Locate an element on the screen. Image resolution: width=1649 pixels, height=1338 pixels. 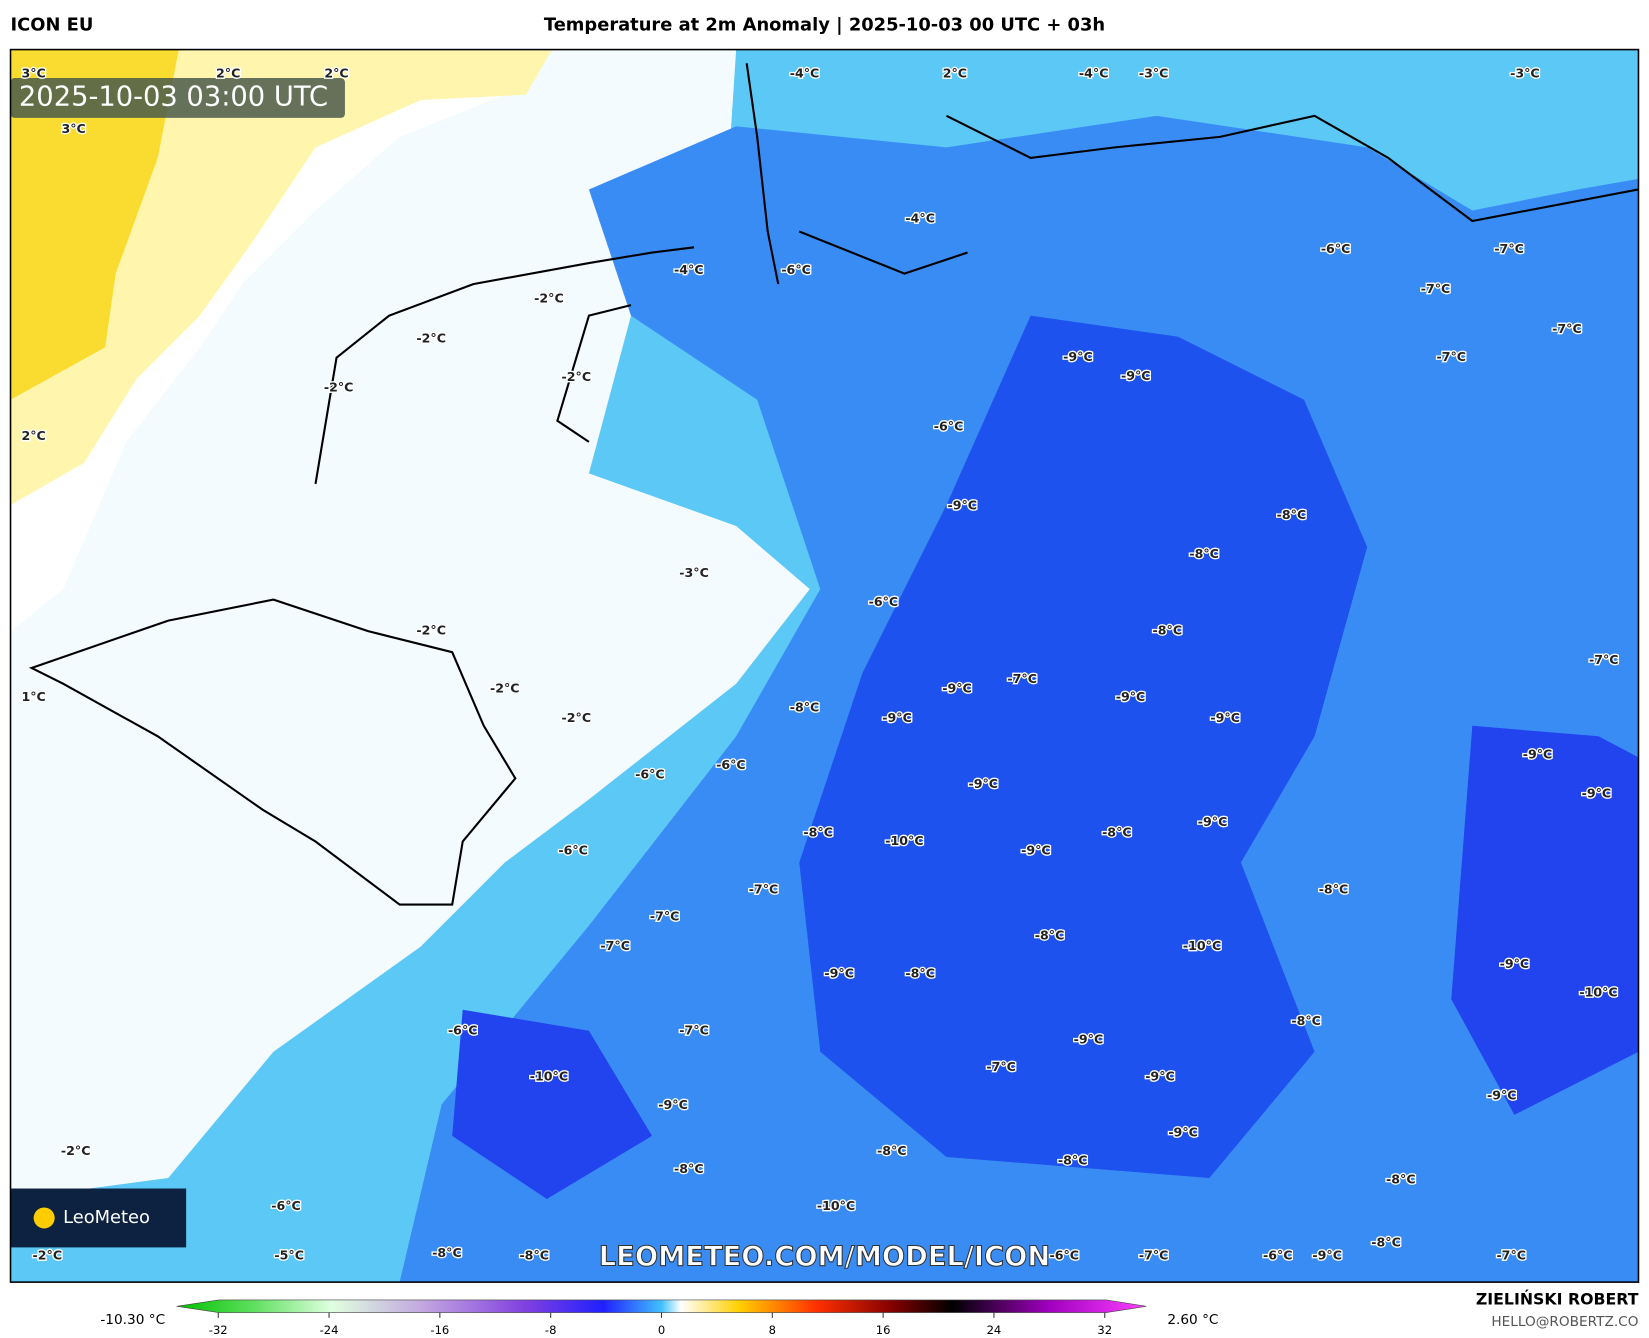
colorbar-tick-label: -24 is located at coordinates (329, 1330).